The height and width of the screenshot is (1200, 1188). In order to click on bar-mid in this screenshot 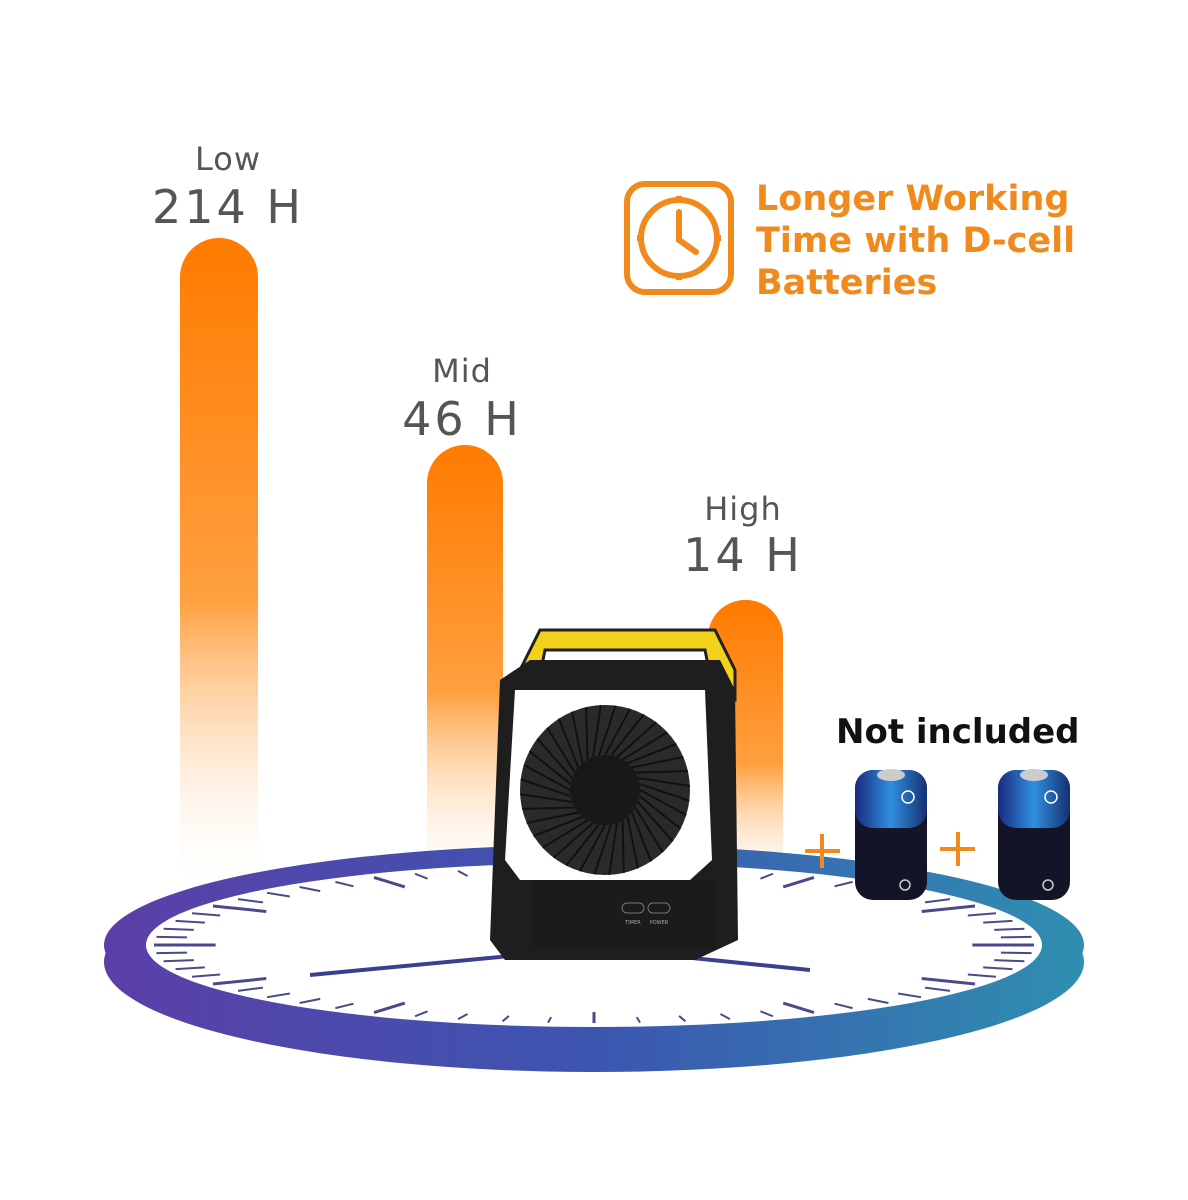, I will do `click(465, 670)`.